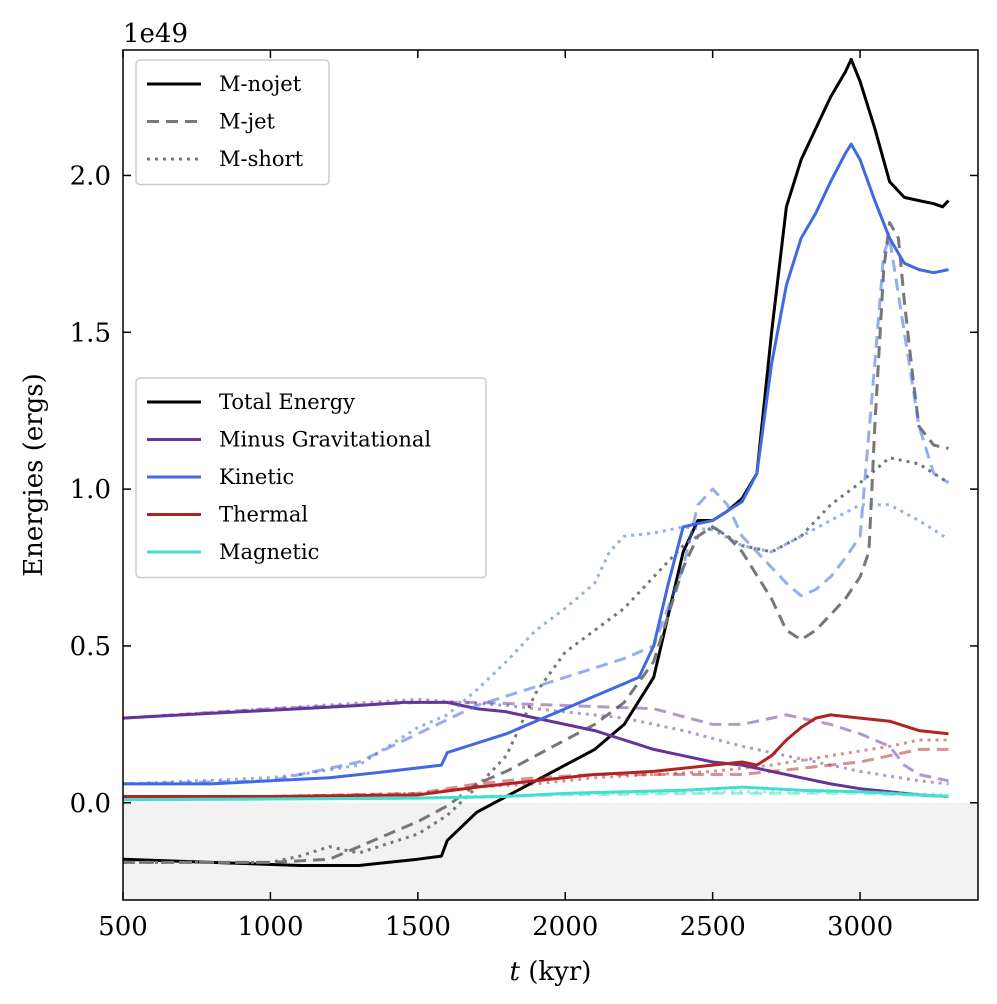 This screenshot has width=997, height=1004. Describe the element at coordinates (90, 804) in the screenshot. I see `y-tick-label: 0.0` at that location.